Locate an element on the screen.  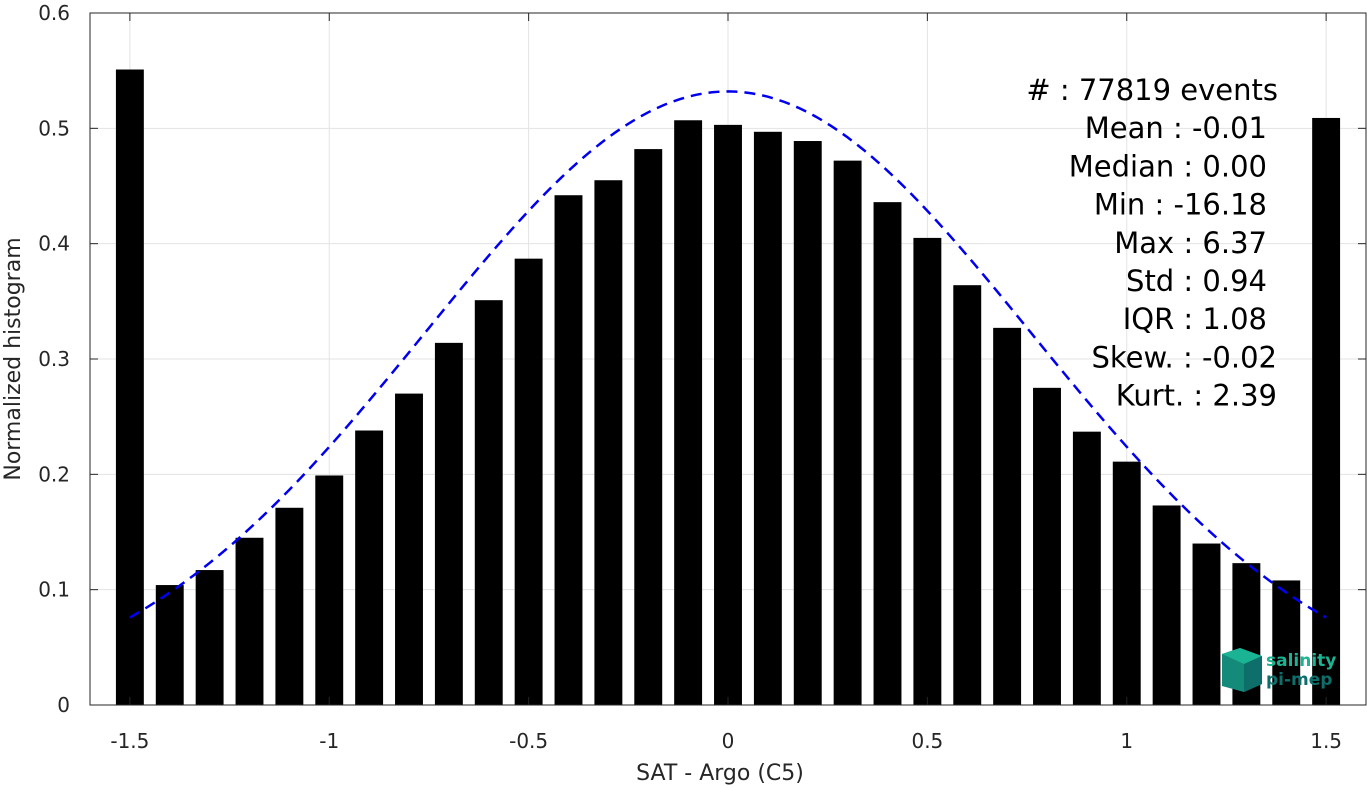
y-tick-label-3: 0.3 is located at coordinates (54, 359).